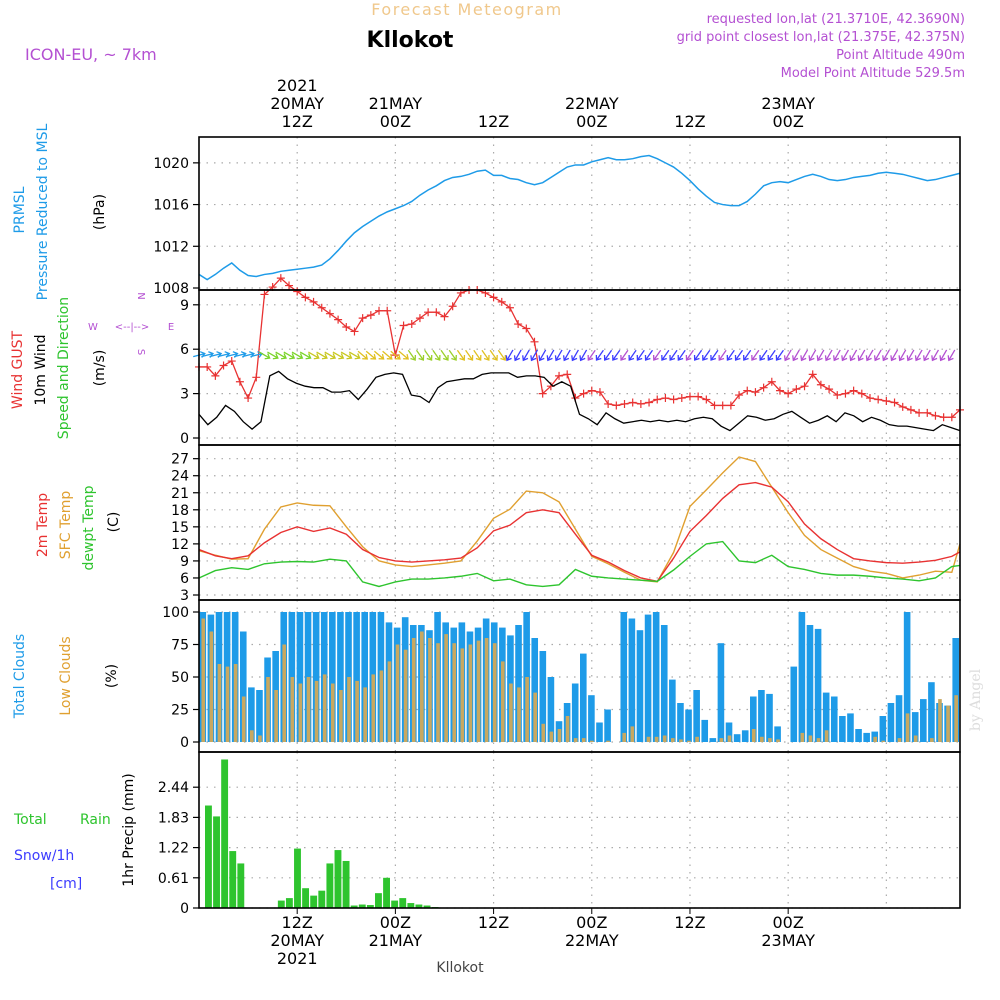 This screenshot has width=1000, height=1000. I want to click on temperature-tick-label: 24, so click(180, 477).